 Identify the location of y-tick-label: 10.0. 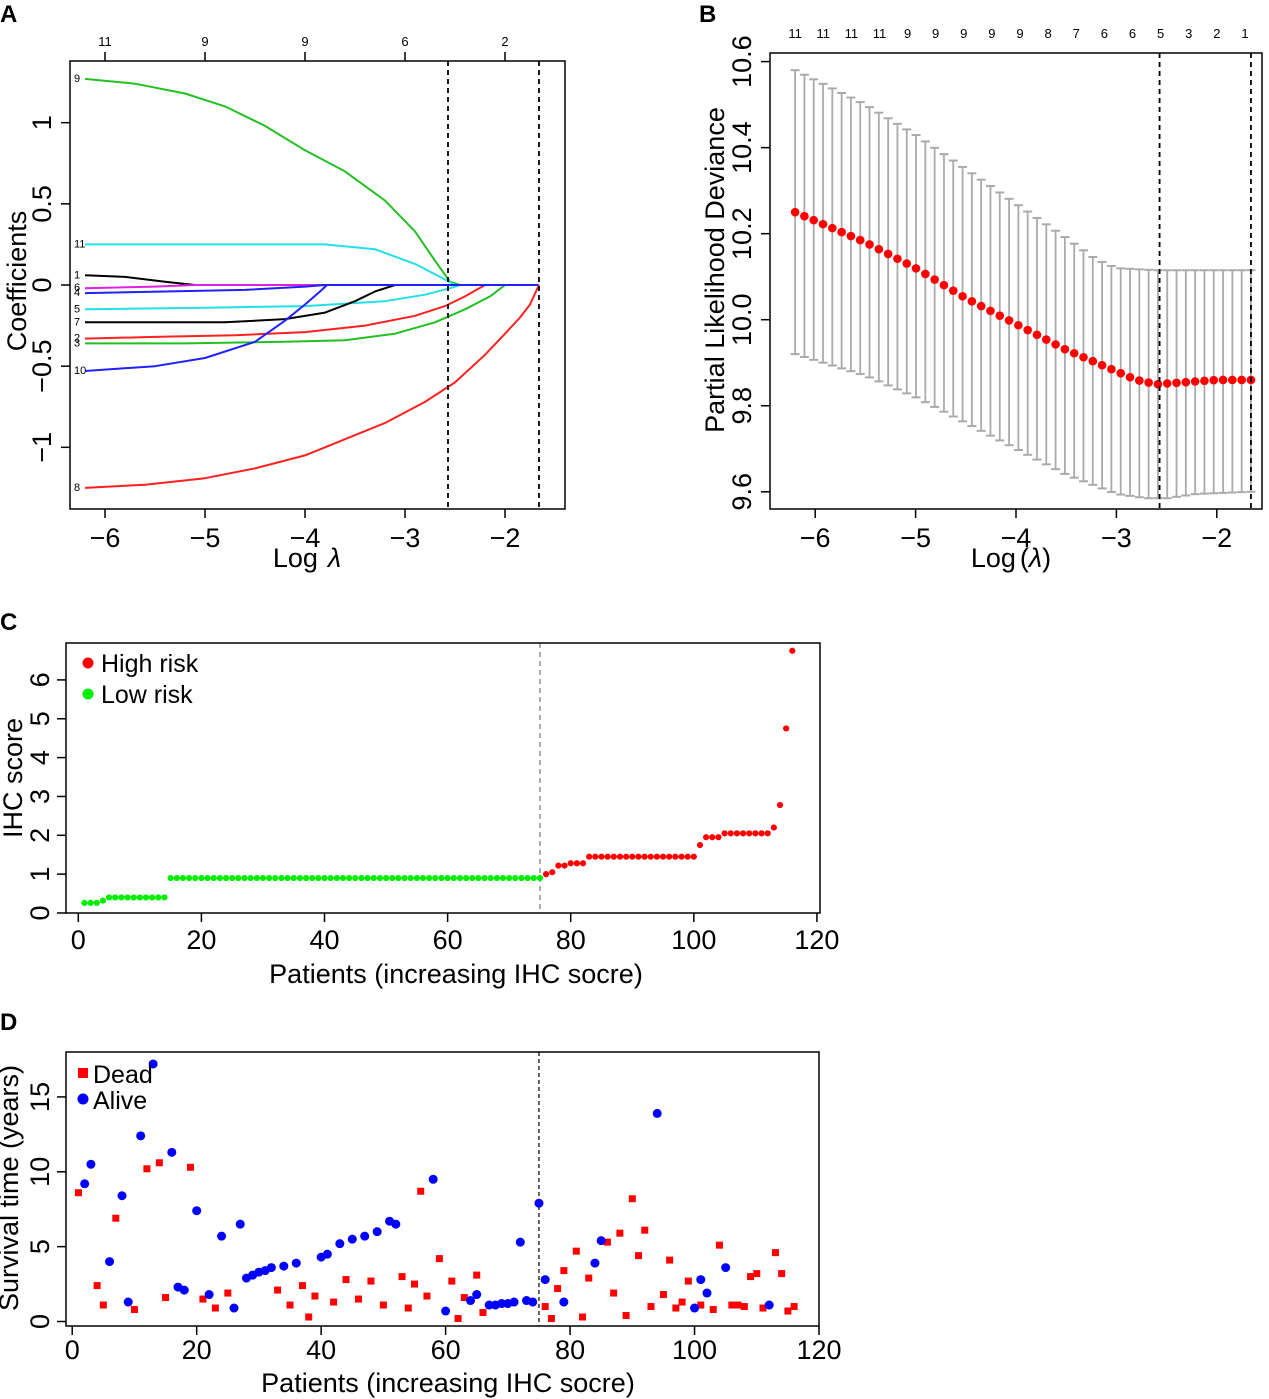
(742, 319).